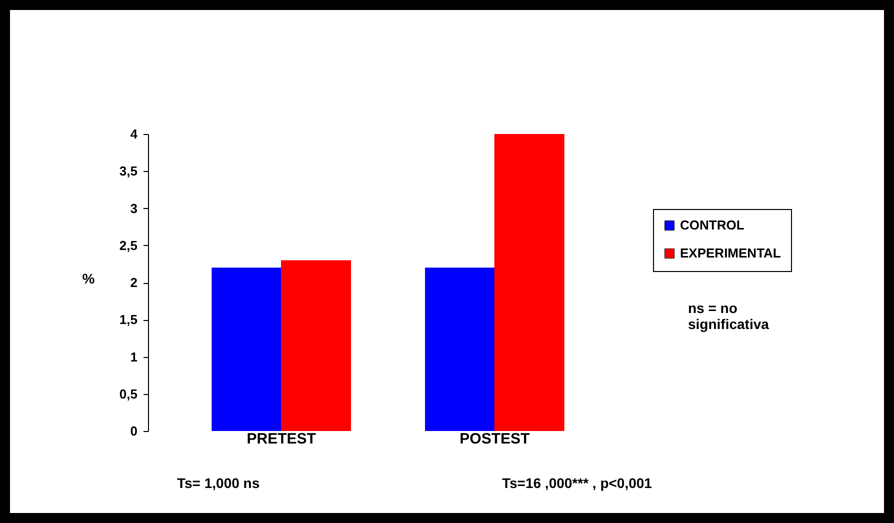 Image resolution: width=894 pixels, height=523 pixels. Describe the element at coordinates (128, 394) in the screenshot. I see `y-tick-label: 0,5` at that location.